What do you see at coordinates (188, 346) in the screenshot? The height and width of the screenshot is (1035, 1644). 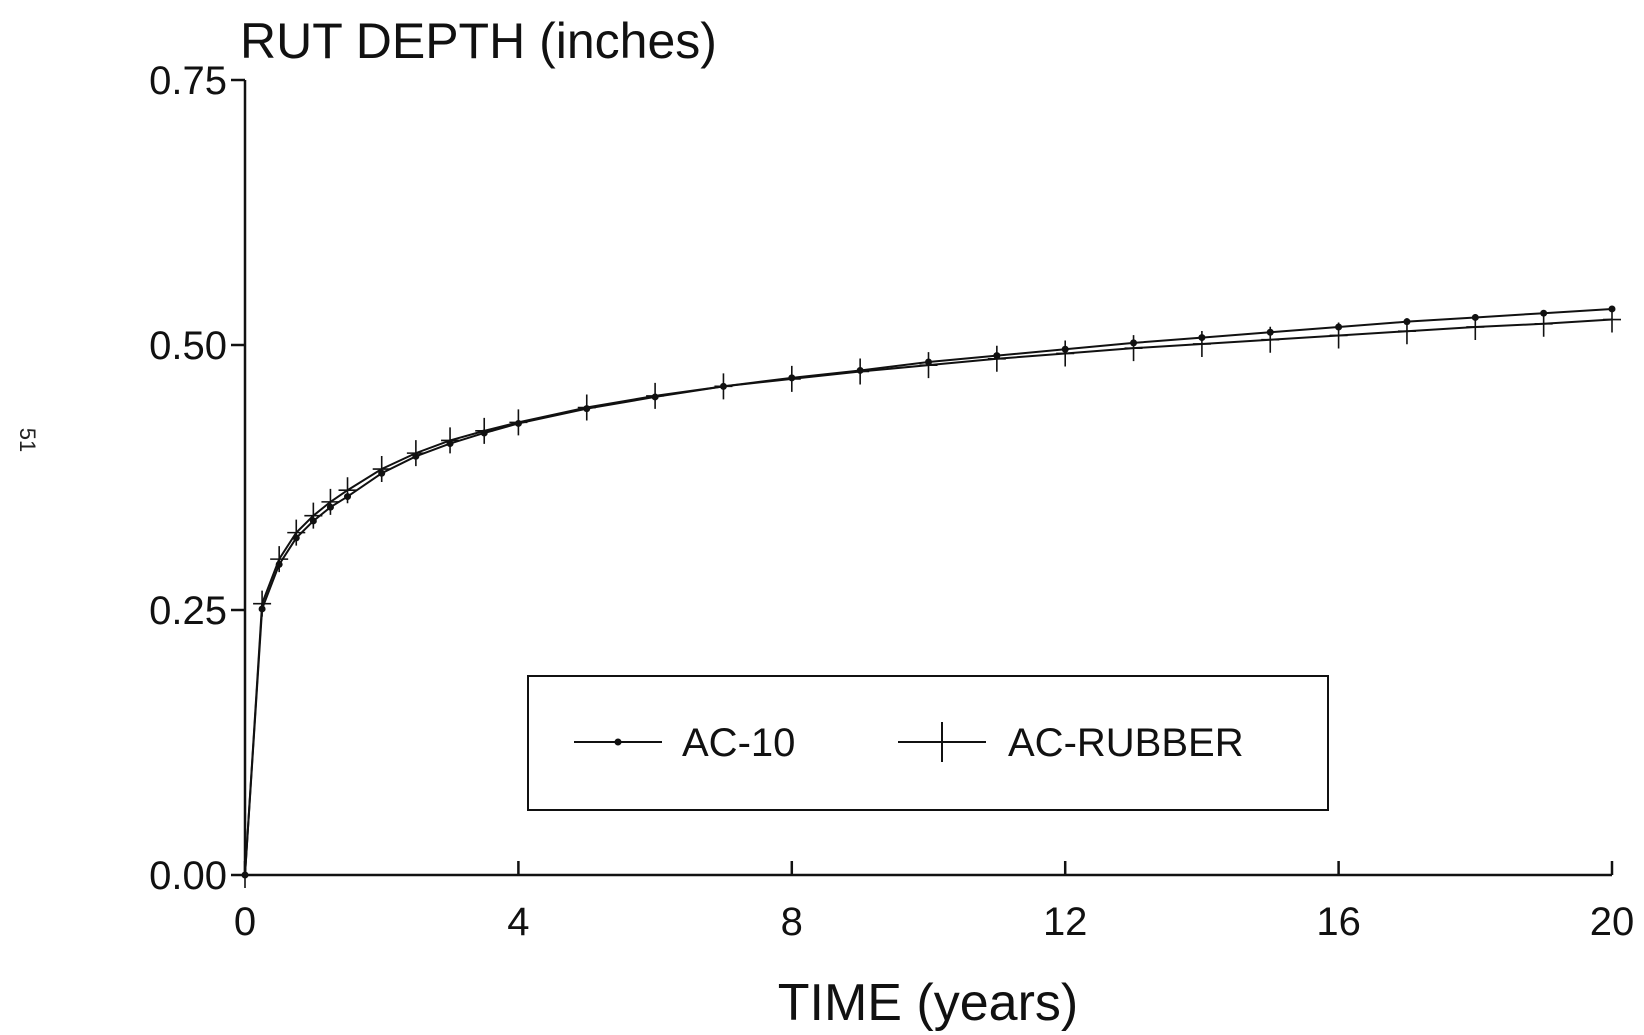 I see `y-tick-label: 0.50` at bounding box center [188, 346].